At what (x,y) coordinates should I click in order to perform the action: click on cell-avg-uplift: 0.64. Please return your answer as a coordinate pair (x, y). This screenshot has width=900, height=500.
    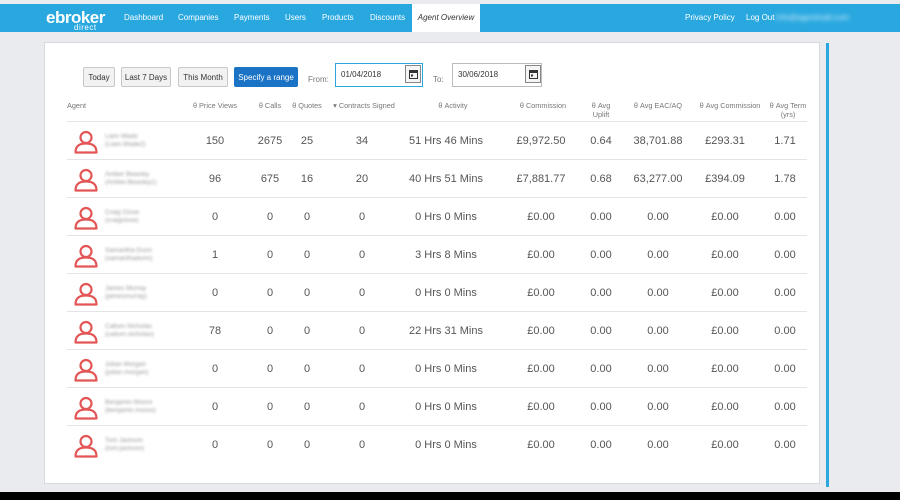
    Looking at the image, I should click on (601, 141).